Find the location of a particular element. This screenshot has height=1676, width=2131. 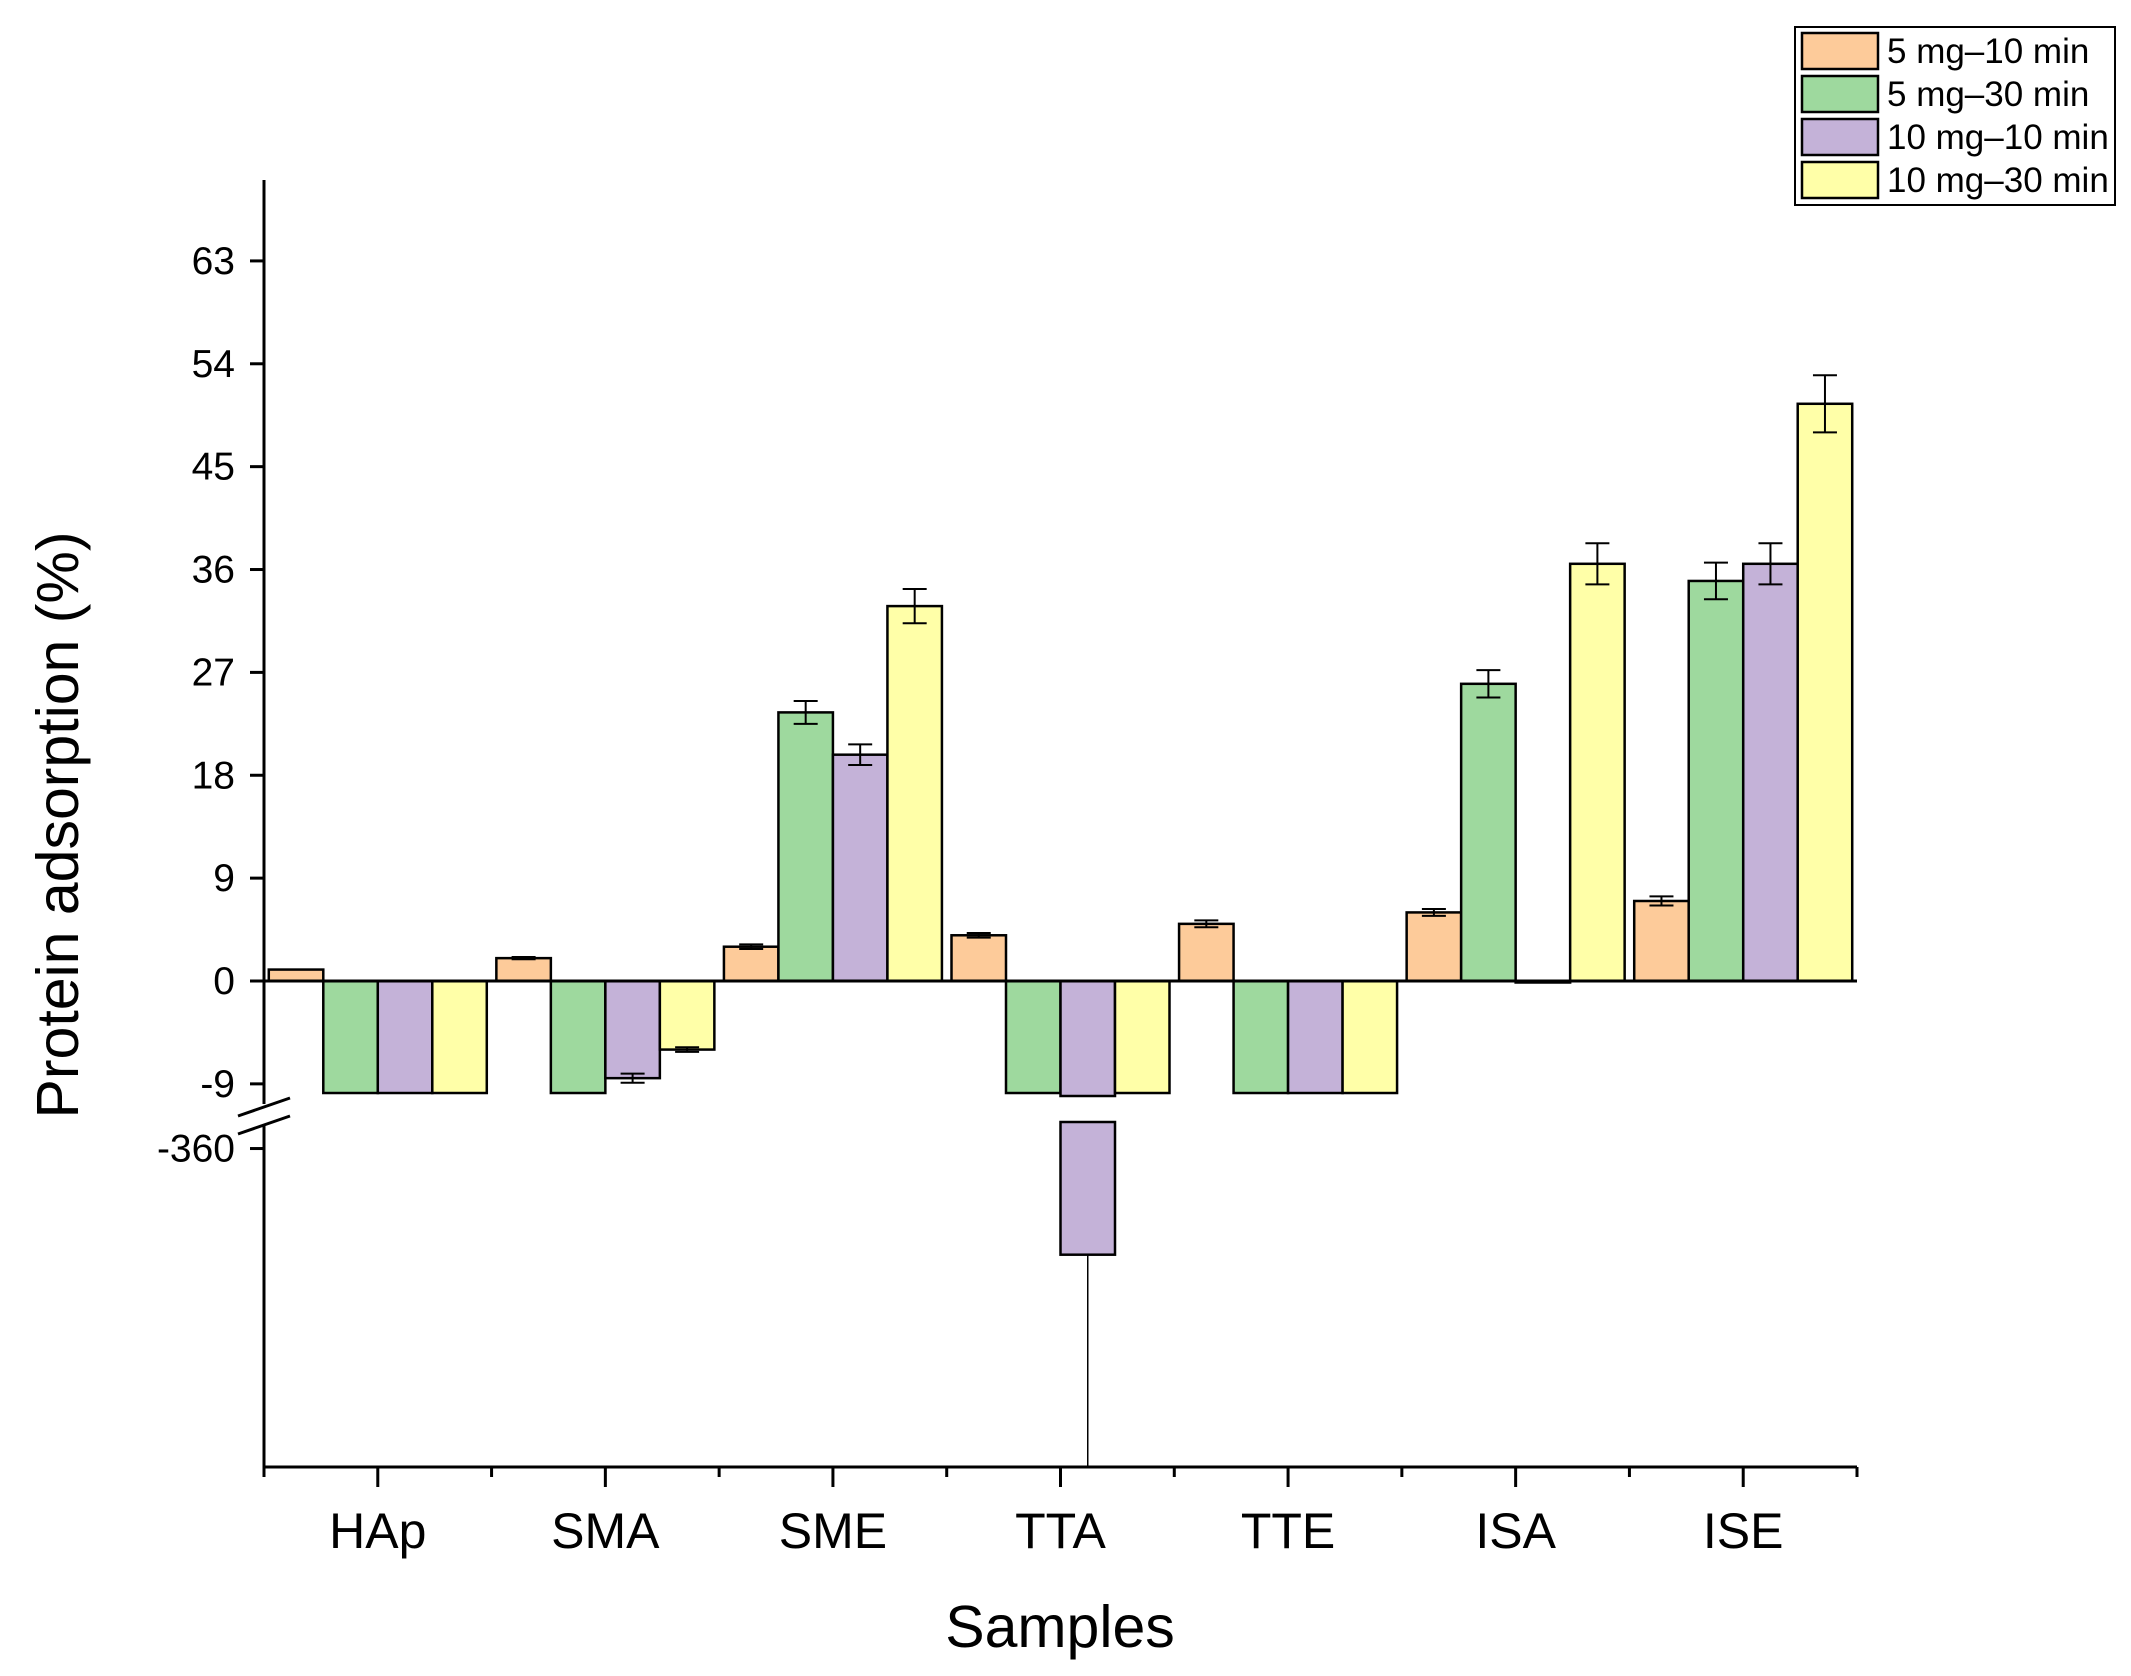

bar-sma-s1 is located at coordinates (524, 969).